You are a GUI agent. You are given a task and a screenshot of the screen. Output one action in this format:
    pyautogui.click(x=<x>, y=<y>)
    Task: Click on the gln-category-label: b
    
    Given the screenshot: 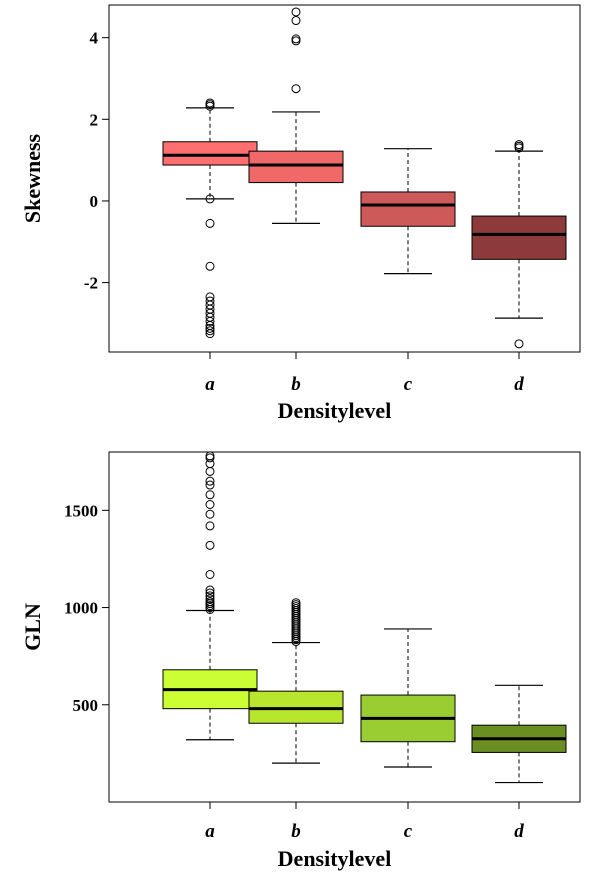 What is the action you would take?
    pyautogui.click(x=296, y=831)
    